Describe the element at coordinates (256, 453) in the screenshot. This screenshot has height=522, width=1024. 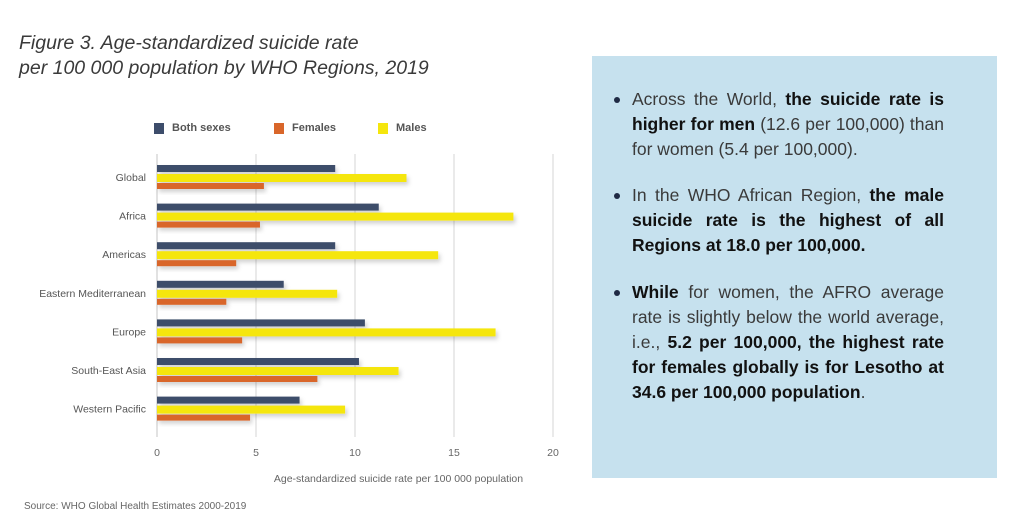
I see `x-tick-label: 5` at that location.